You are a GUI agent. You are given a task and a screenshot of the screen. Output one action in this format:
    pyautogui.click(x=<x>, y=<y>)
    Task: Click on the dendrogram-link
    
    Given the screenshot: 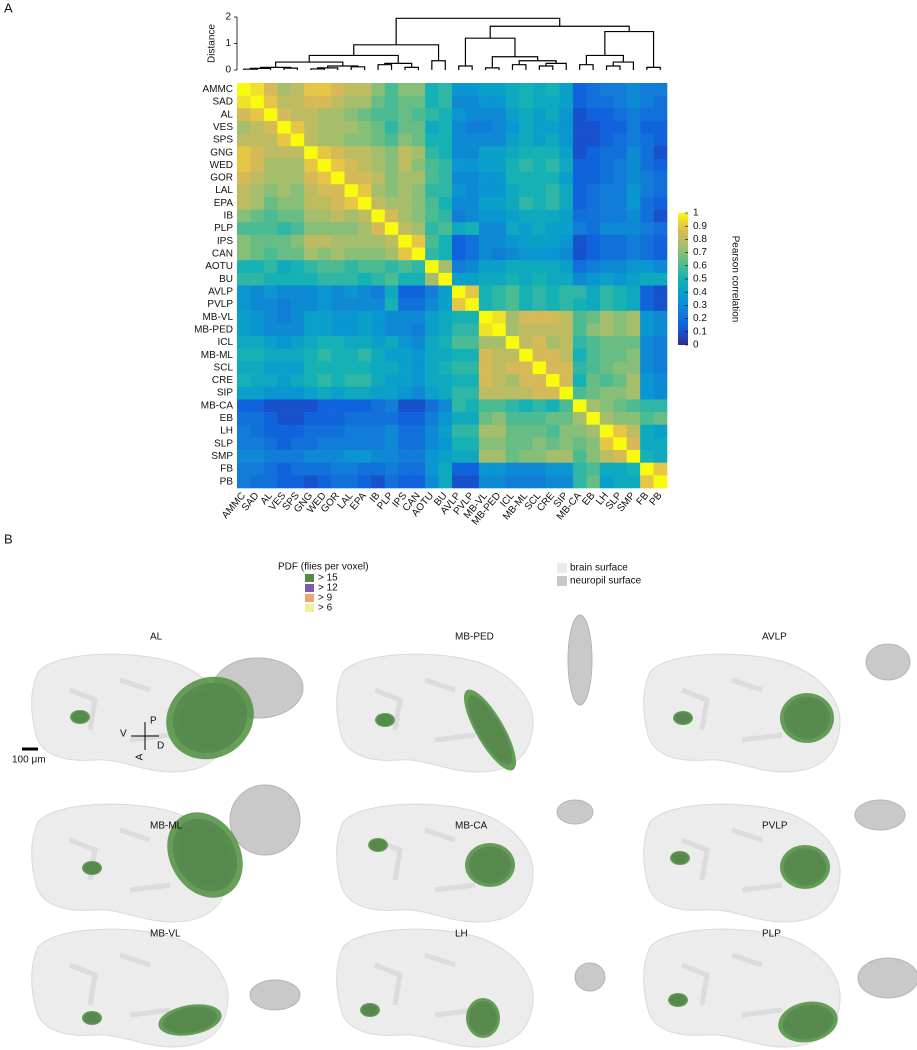 What is the action you would take?
    pyautogui.click(x=478, y=31)
    